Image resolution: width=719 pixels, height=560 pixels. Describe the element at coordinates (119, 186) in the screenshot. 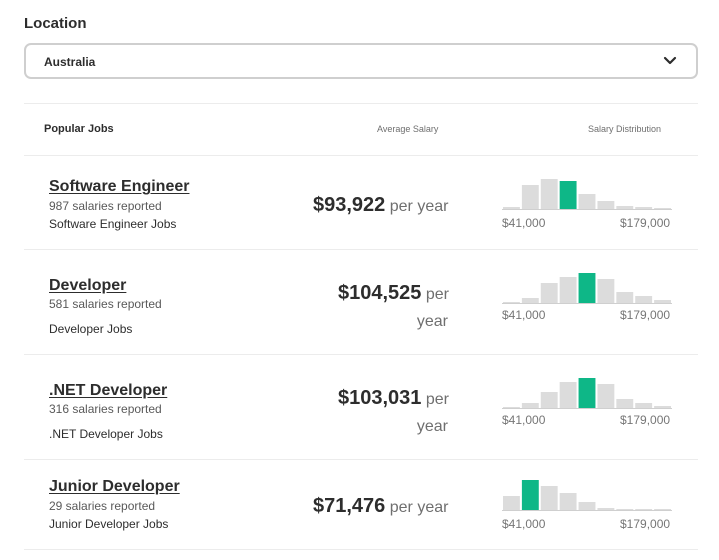

I see `job-title-link: Software Engineer` at that location.